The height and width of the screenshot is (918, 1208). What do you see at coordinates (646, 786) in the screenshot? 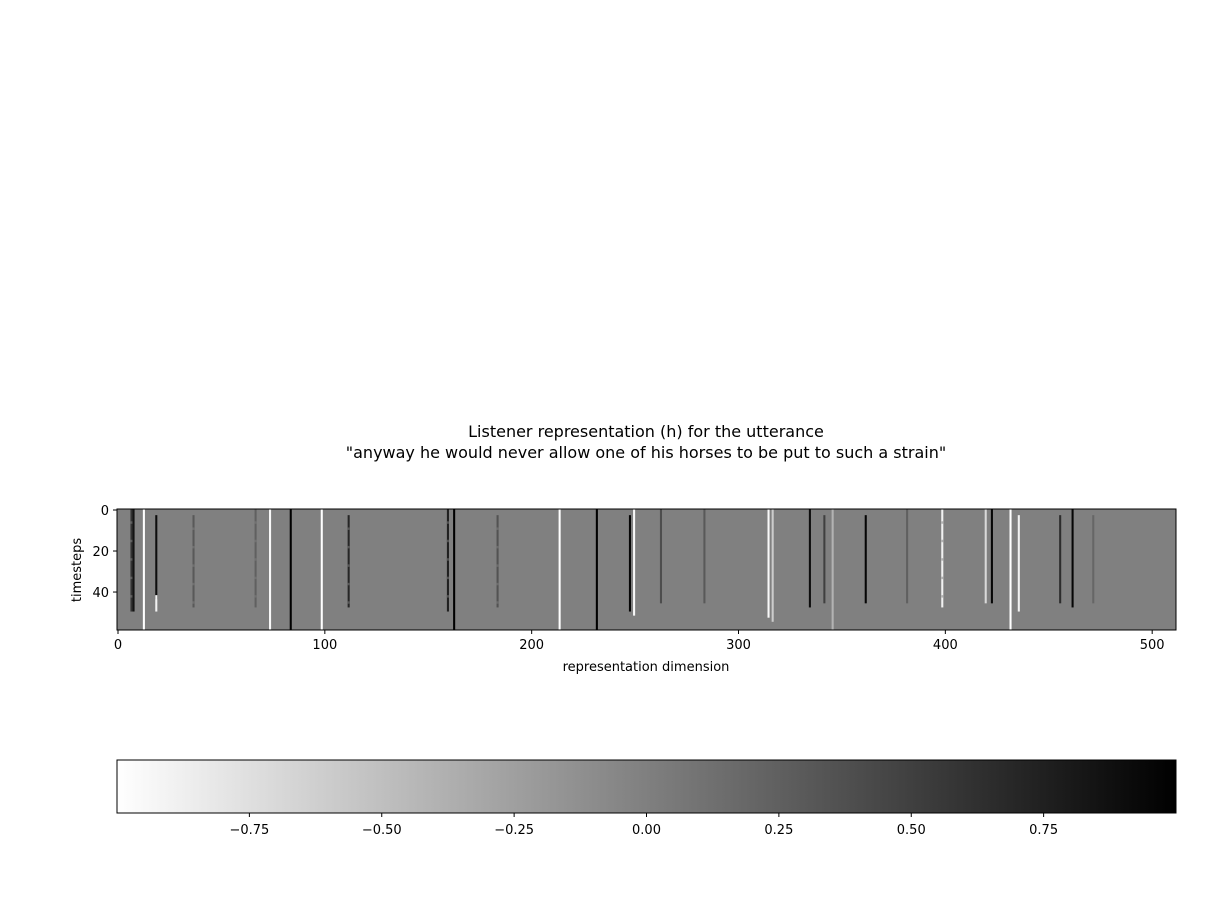
I see `colorbar-gradient` at bounding box center [646, 786].